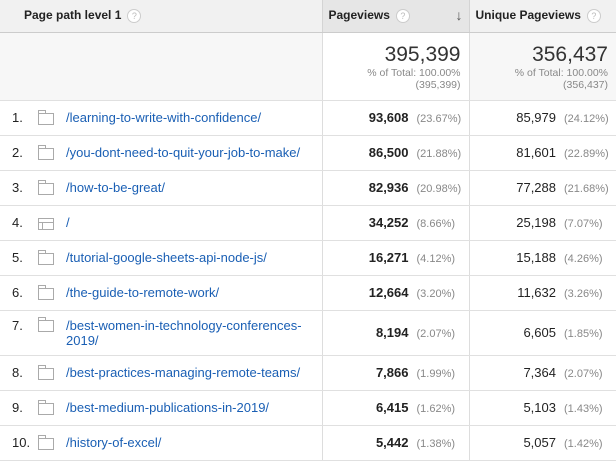  What do you see at coordinates (395, 408) in the screenshot?
I see `pageviews-cell: 6,415 (1.62%)` at bounding box center [395, 408].